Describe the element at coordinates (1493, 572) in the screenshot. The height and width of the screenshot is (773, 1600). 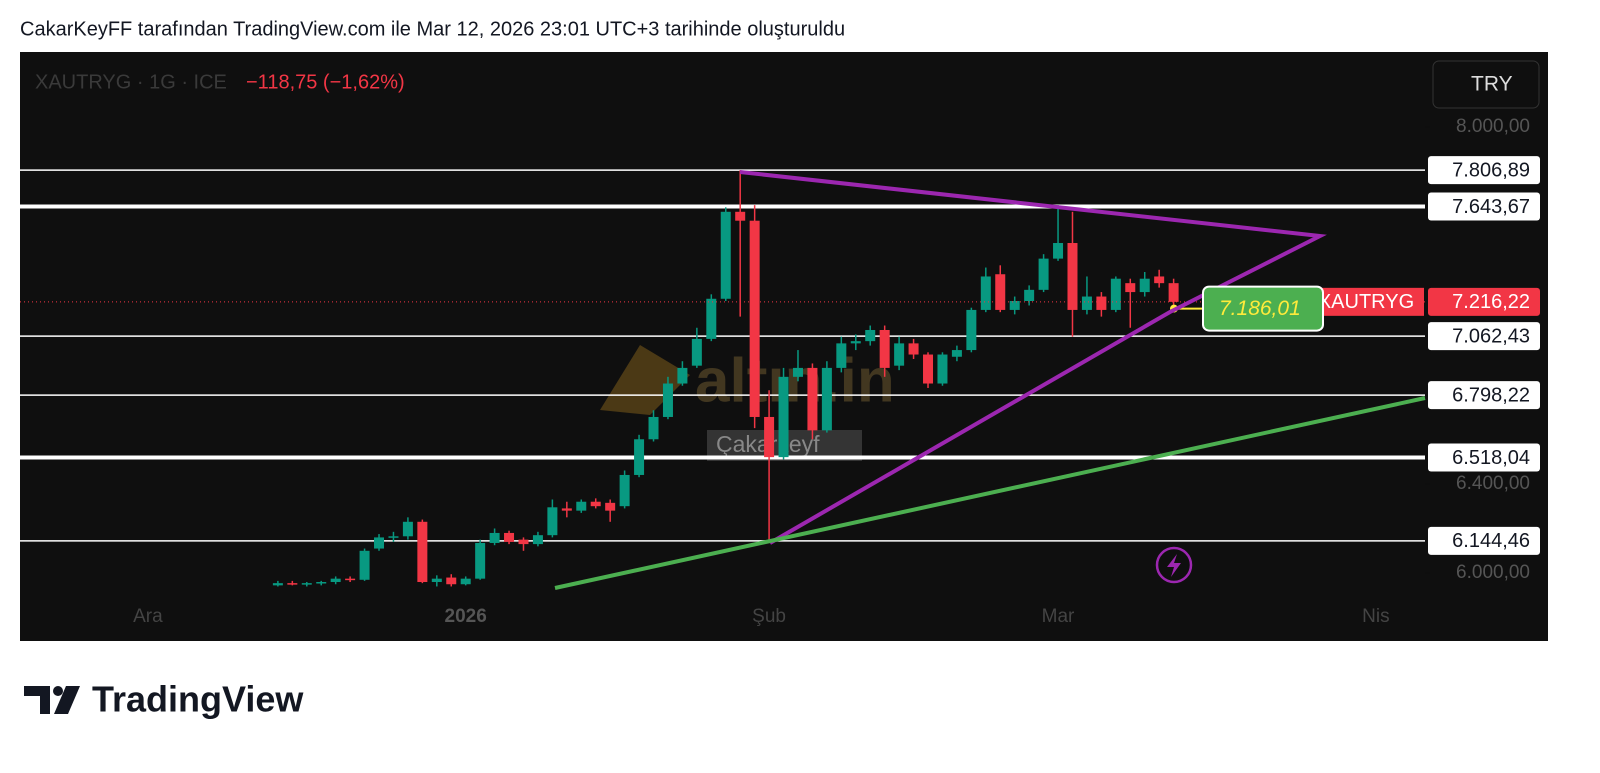
I see `y-tick-label: 6.000,00` at that location.